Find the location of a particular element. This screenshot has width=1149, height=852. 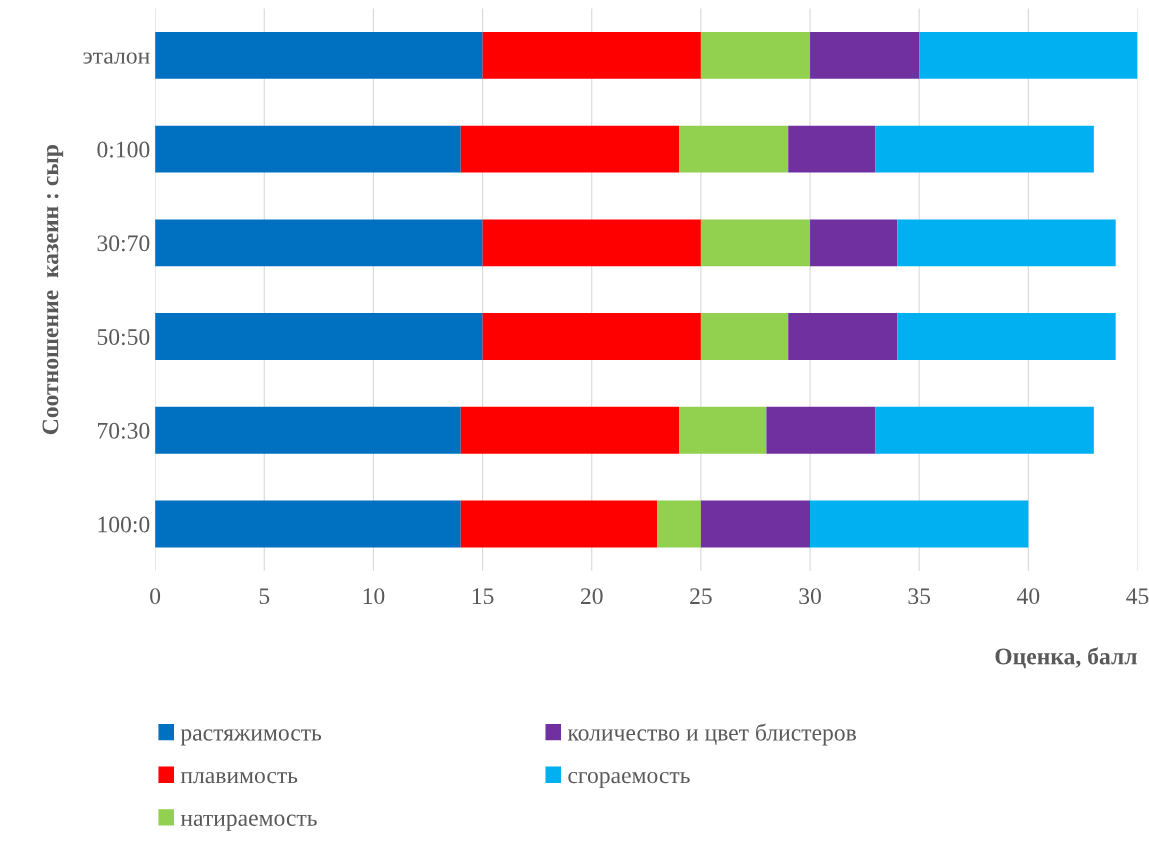

legend-label: плавимость is located at coordinates (239, 777).